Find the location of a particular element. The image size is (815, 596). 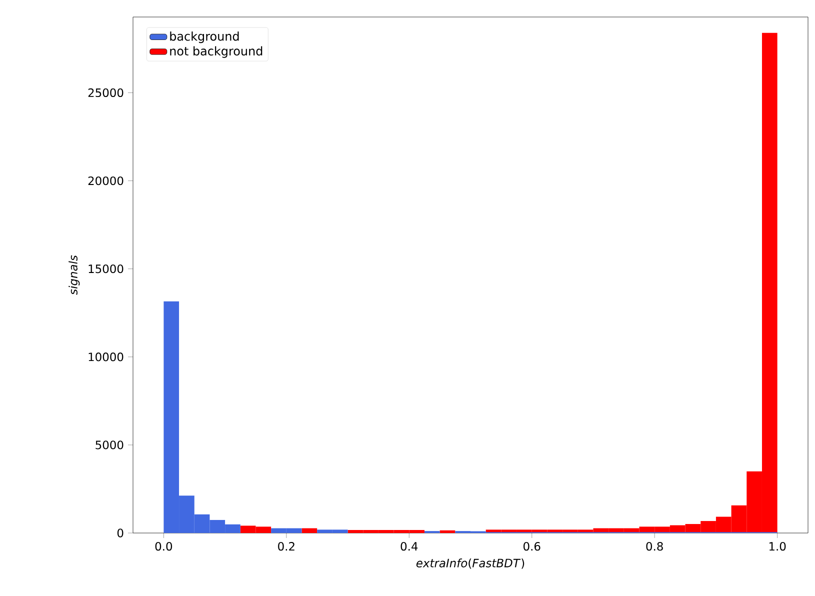

legend-label: not background is located at coordinates (216, 52).